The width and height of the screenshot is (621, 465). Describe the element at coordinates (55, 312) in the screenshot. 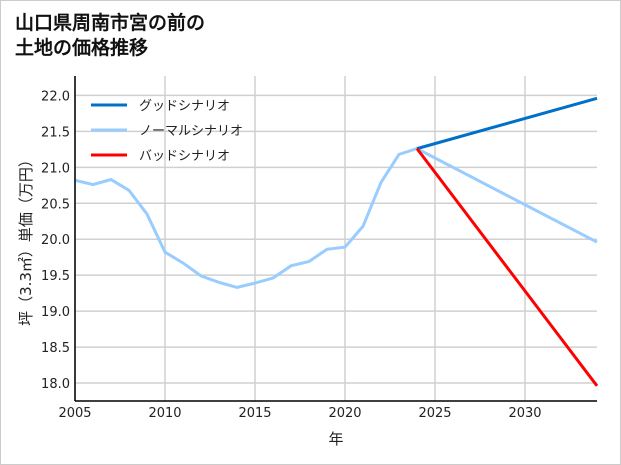

I see `y-tick-label: 19.0` at that location.